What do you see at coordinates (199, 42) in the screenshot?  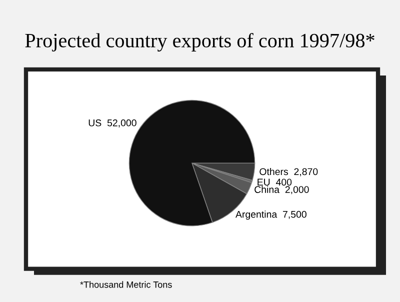 I see `chart-title: Projected country exports of corn 1997/98*` at bounding box center [199, 42].